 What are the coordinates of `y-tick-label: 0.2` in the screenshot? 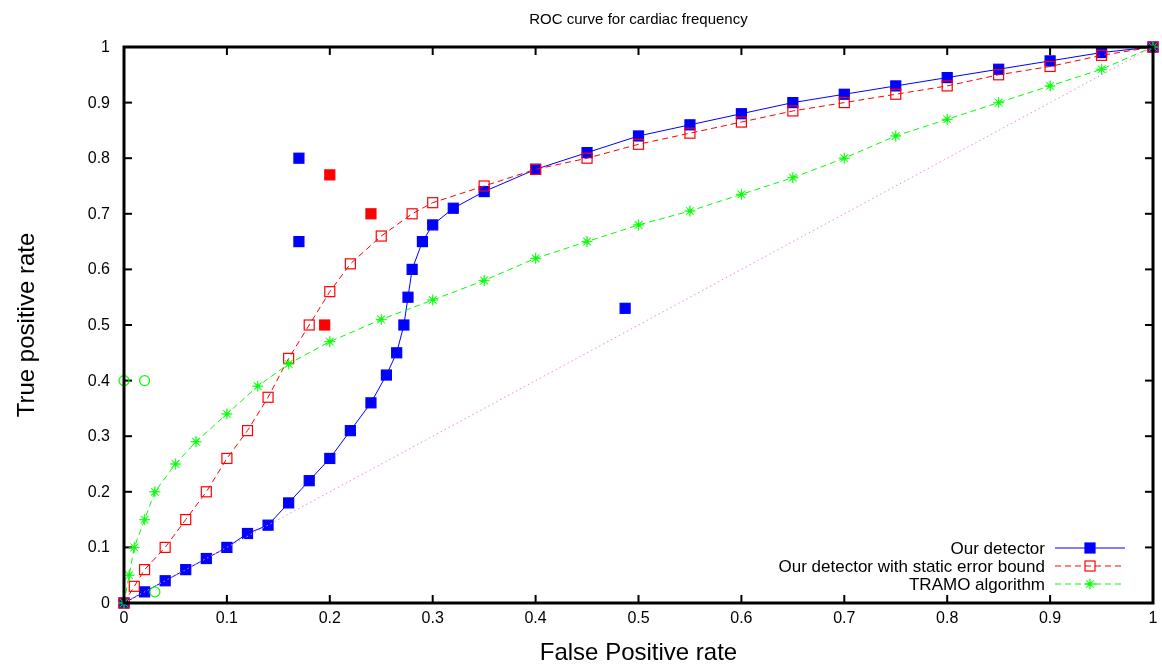 It's located at (99, 491).